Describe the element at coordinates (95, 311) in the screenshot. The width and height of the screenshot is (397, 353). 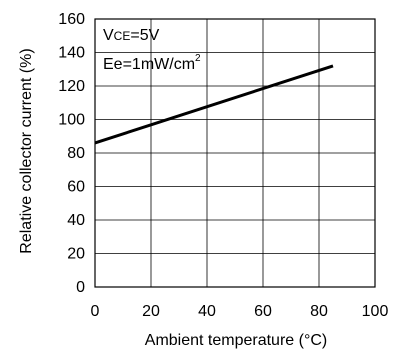
I see `x-tick-label: 0` at that location.